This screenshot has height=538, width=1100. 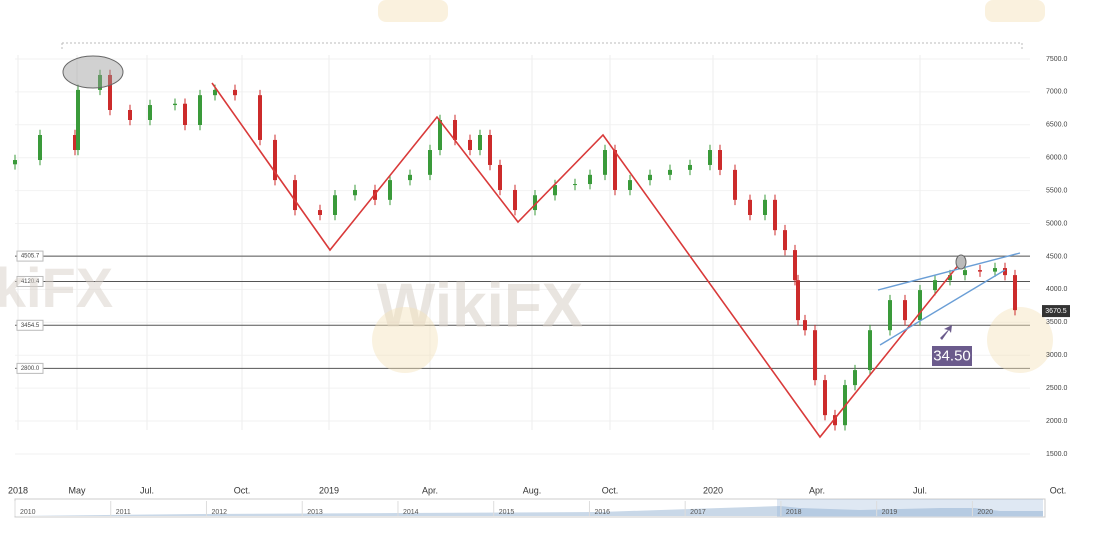 I want to click on last-price-label: 3670.5, so click(x=1056, y=311).